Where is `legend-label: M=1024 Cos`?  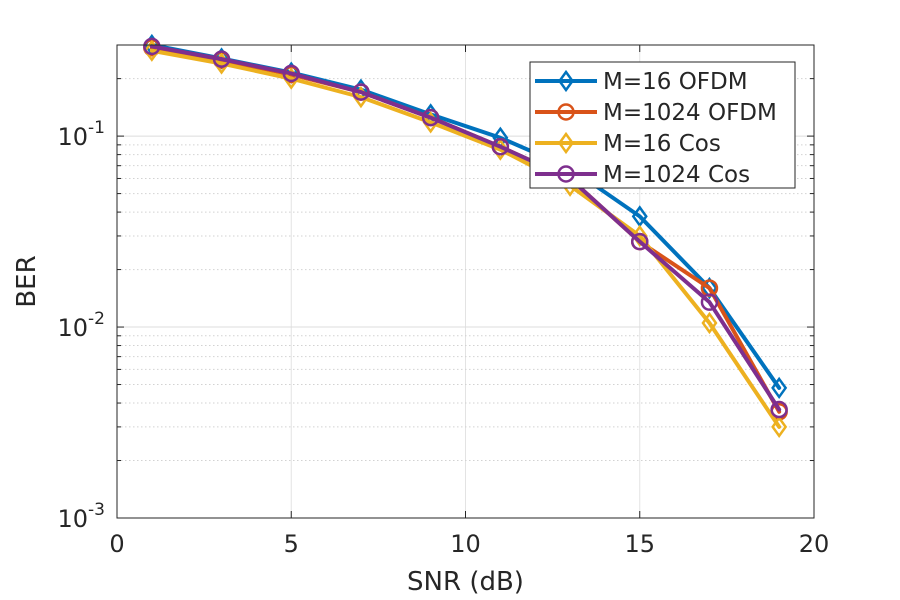 legend-label: M=1024 Cos is located at coordinates (676, 175).